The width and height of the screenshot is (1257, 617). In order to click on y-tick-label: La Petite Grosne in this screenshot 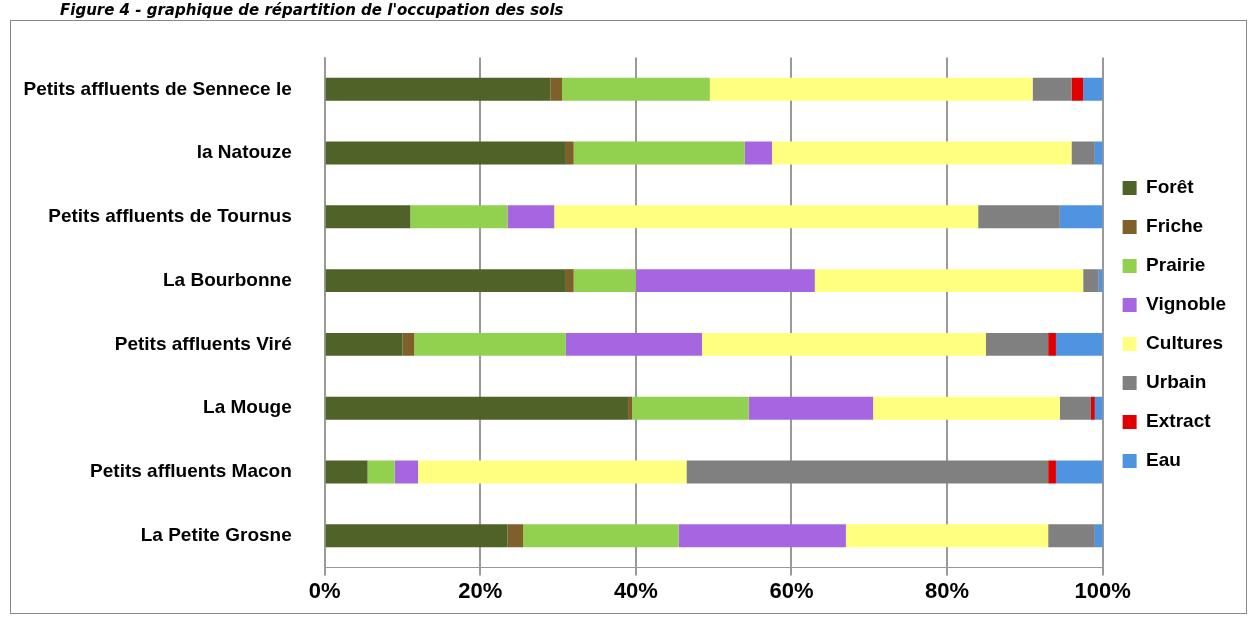, I will do `click(216, 534)`.